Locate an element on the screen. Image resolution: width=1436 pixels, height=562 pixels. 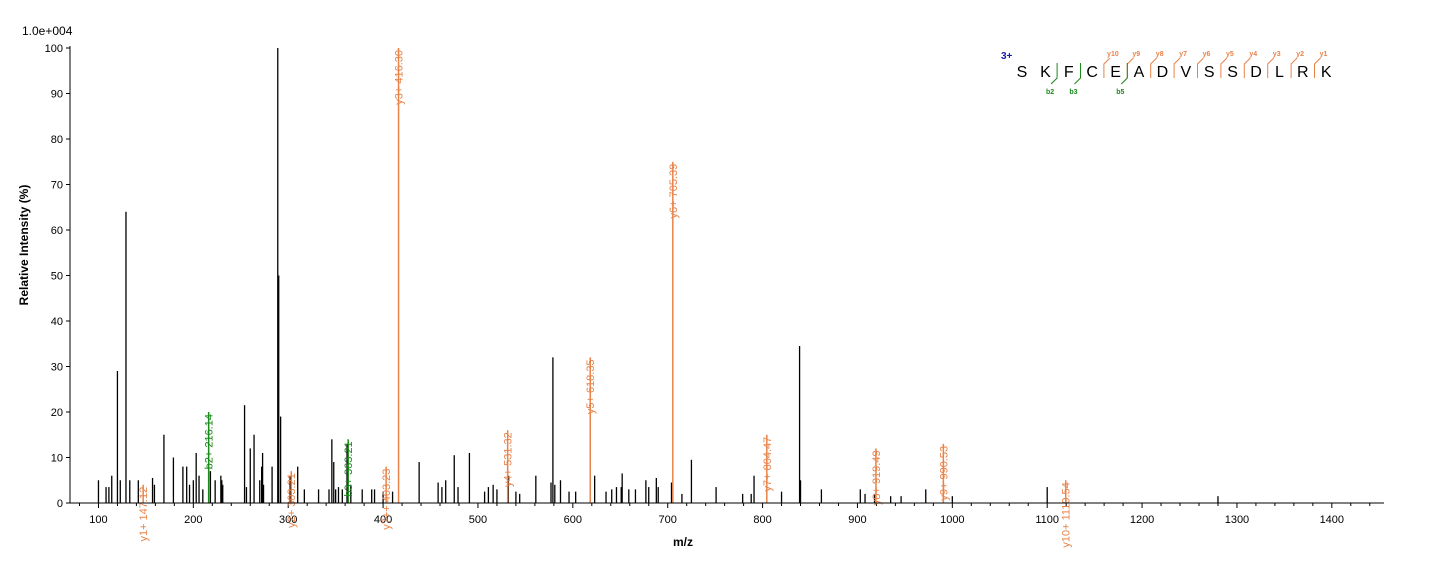
x-tick-label: 1000 is located at coordinates (952, 520).